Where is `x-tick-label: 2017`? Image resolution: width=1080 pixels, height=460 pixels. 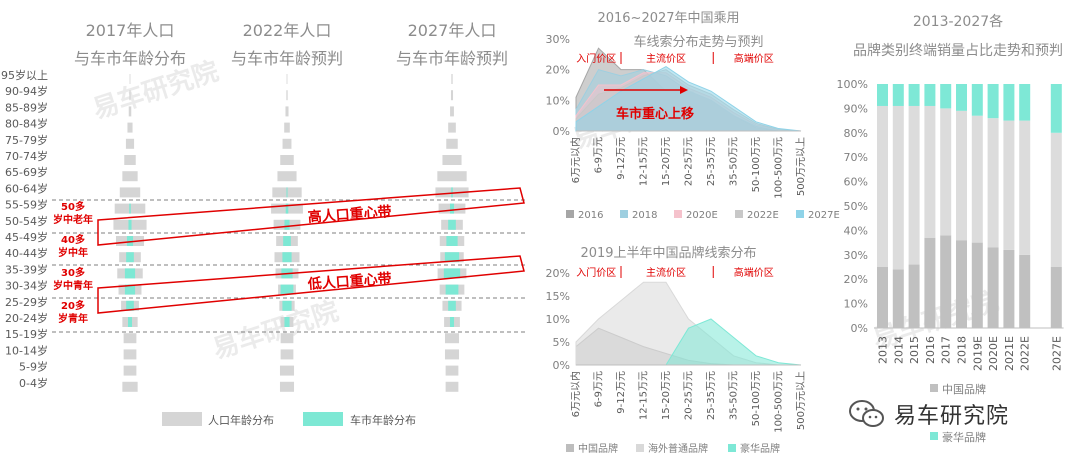 x-tick-label: 2017 is located at coordinates (946, 350).